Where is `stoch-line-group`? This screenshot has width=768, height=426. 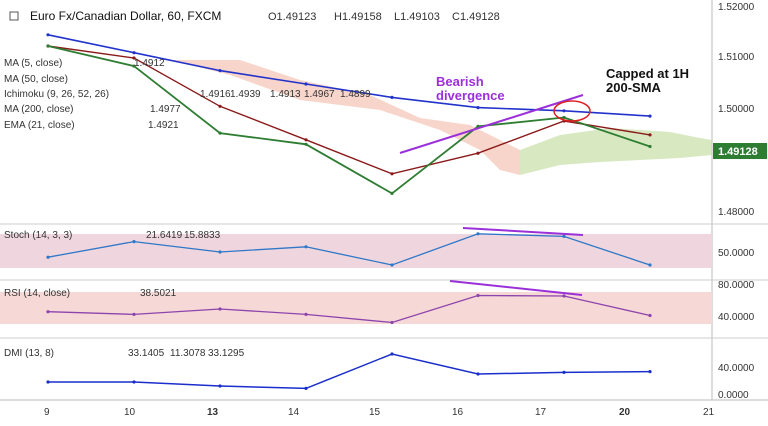
stoch-line-group is located at coordinates (349, 249).